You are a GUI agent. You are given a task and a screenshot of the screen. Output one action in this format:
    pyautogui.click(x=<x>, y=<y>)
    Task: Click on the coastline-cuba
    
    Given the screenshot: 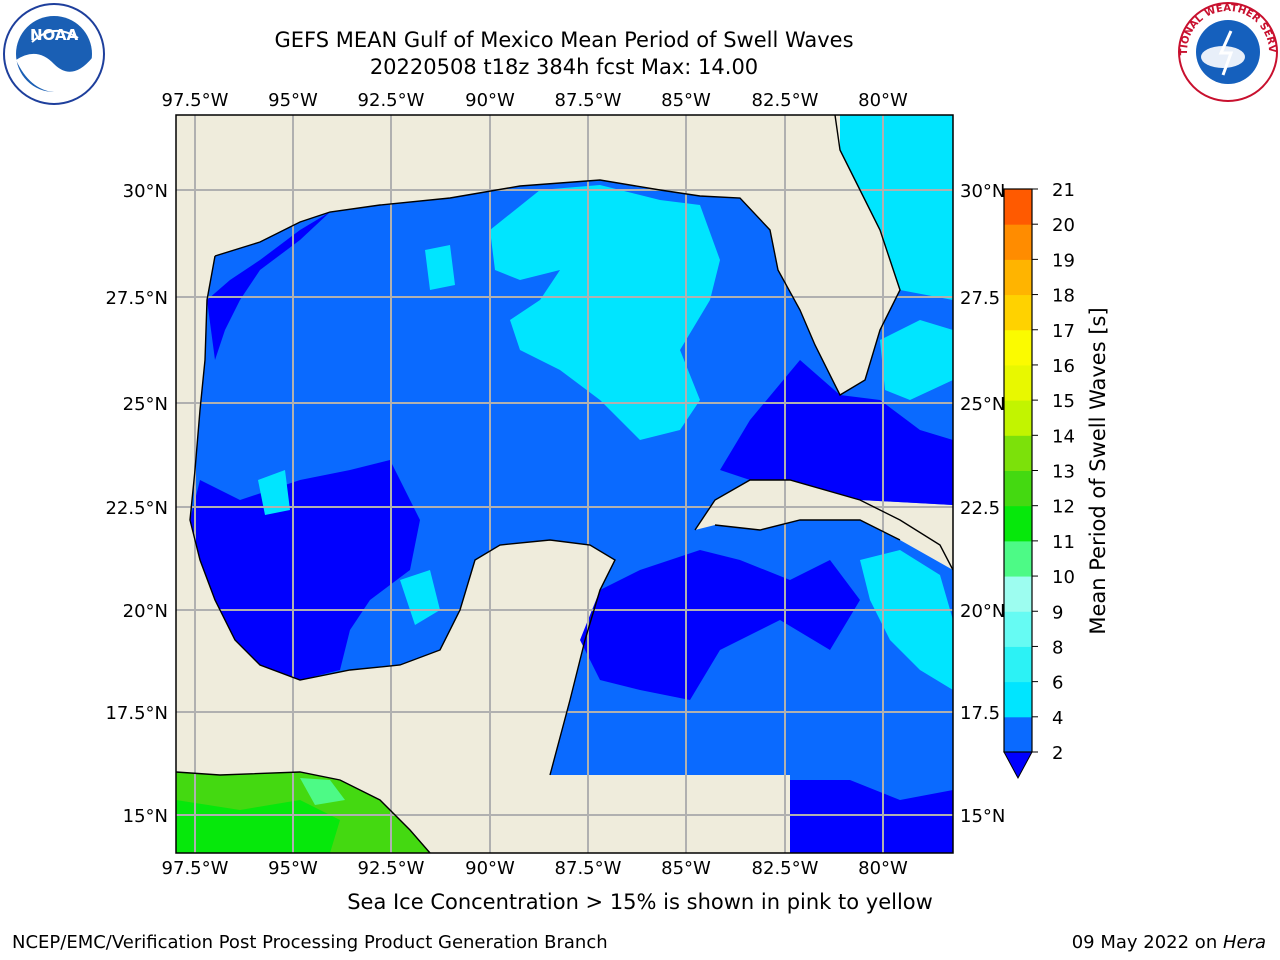 What is the action you would take?
    pyautogui.click(x=823, y=525)
    